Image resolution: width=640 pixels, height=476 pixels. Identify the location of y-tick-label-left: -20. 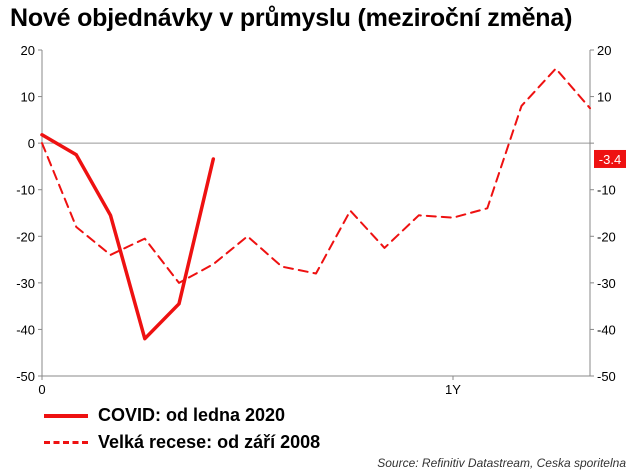
(25, 236).